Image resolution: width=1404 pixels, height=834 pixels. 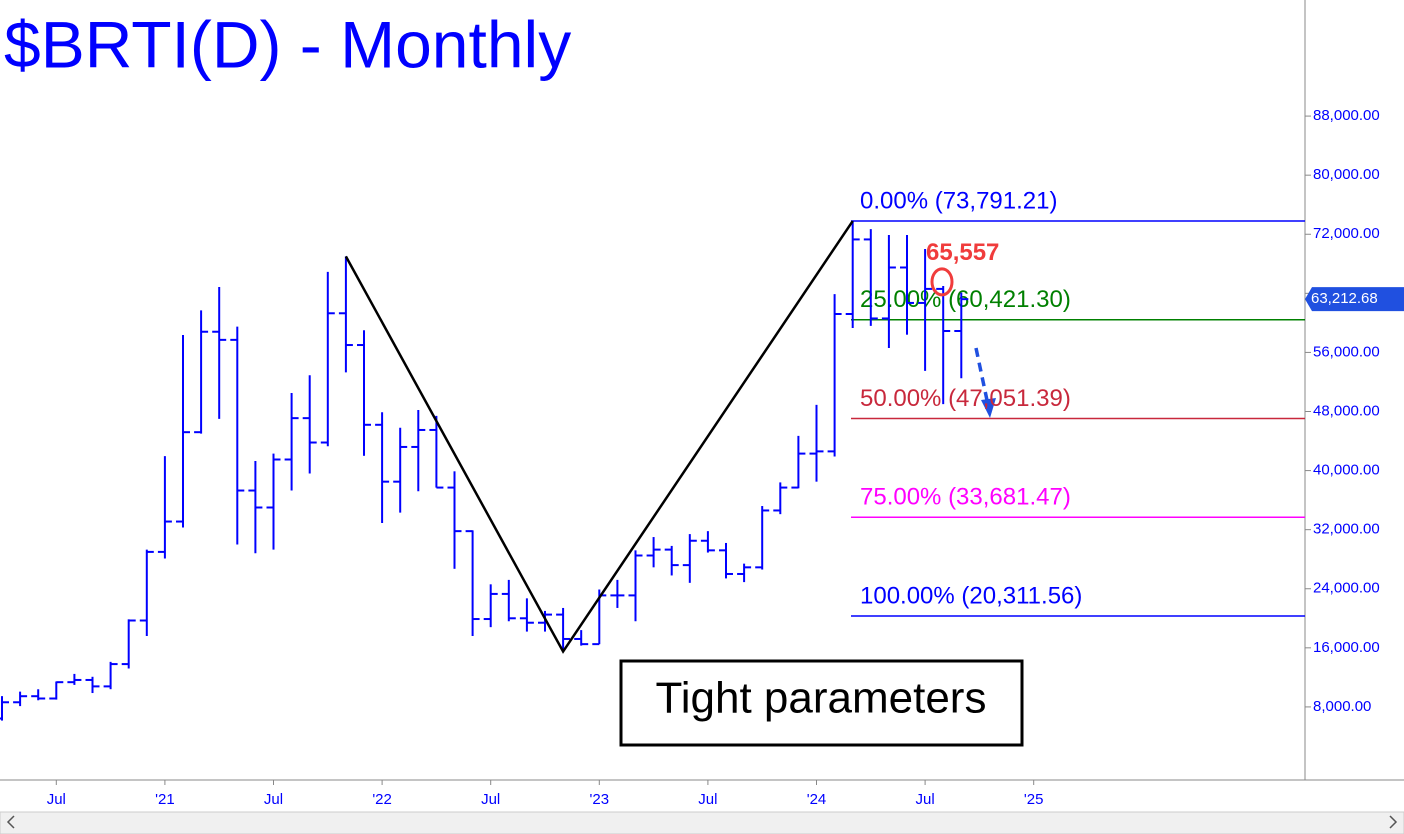 What do you see at coordinates (382, 799) in the screenshot?
I see `x-tick-label: '22` at bounding box center [382, 799].